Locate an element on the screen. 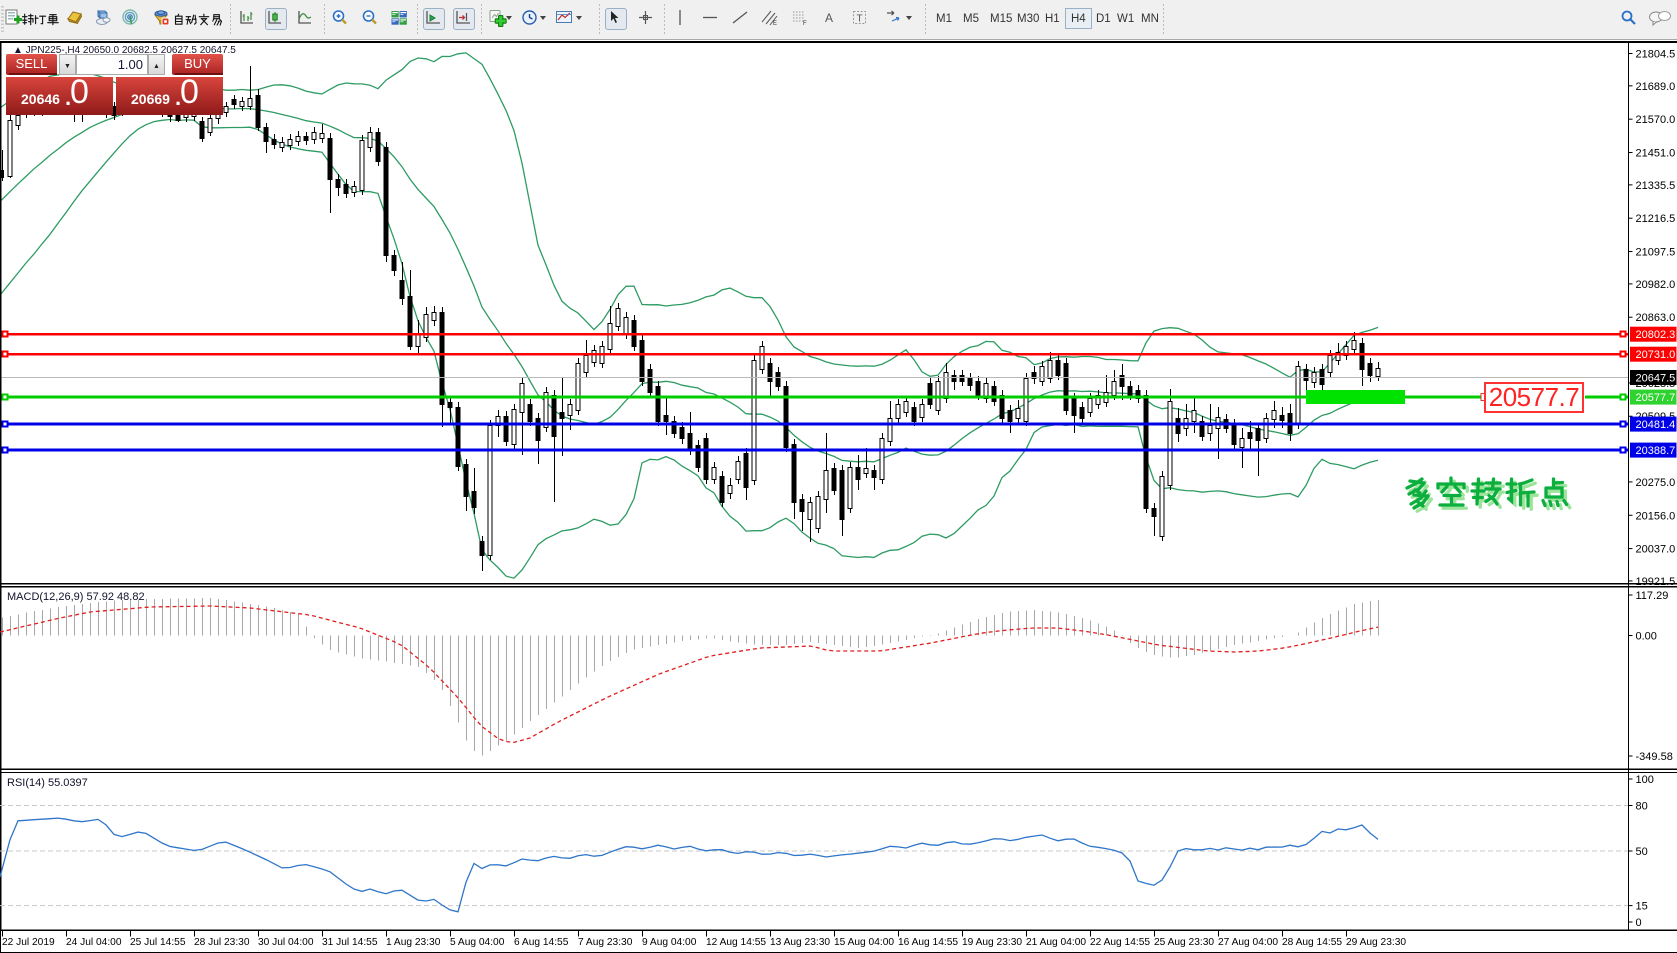  svg-text: T is located at coordinates (860, 19).